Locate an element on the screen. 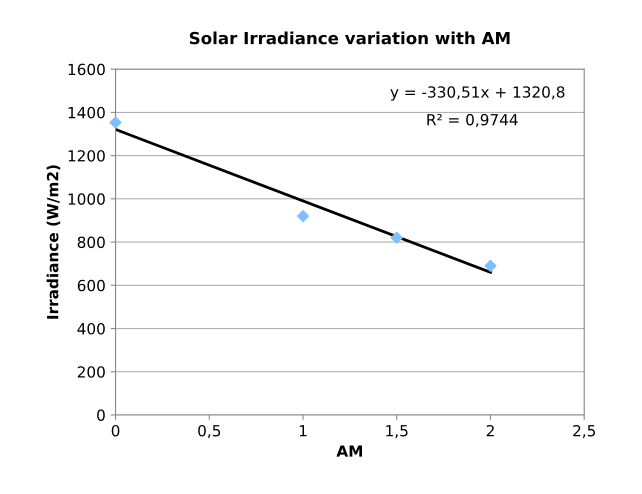 The image size is (642, 494). y-tick-label: 1000 is located at coordinates (86, 199).